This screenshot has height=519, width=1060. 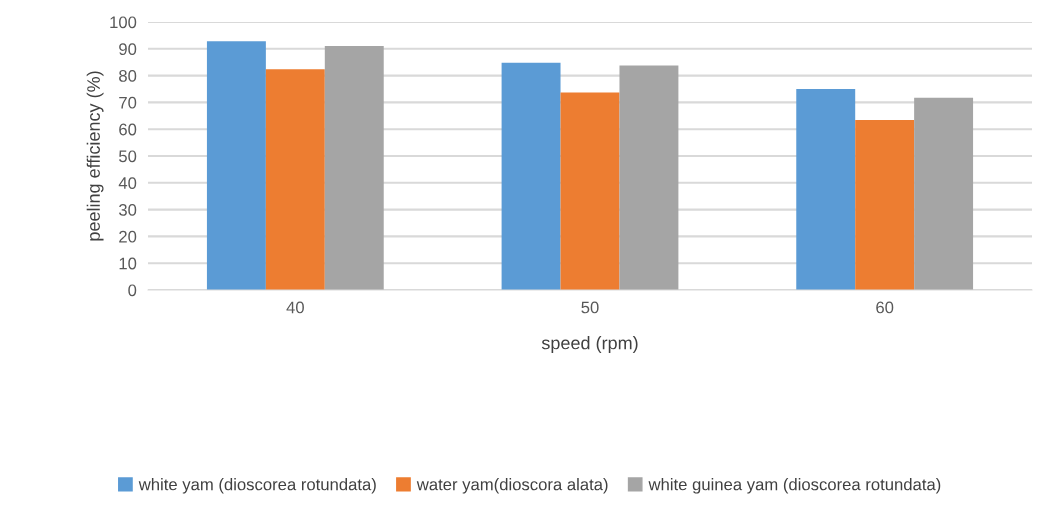 What do you see at coordinates (295, 307) in the screenshot?
I see `x-tick-label: 40` at bounding box center [295, 307].